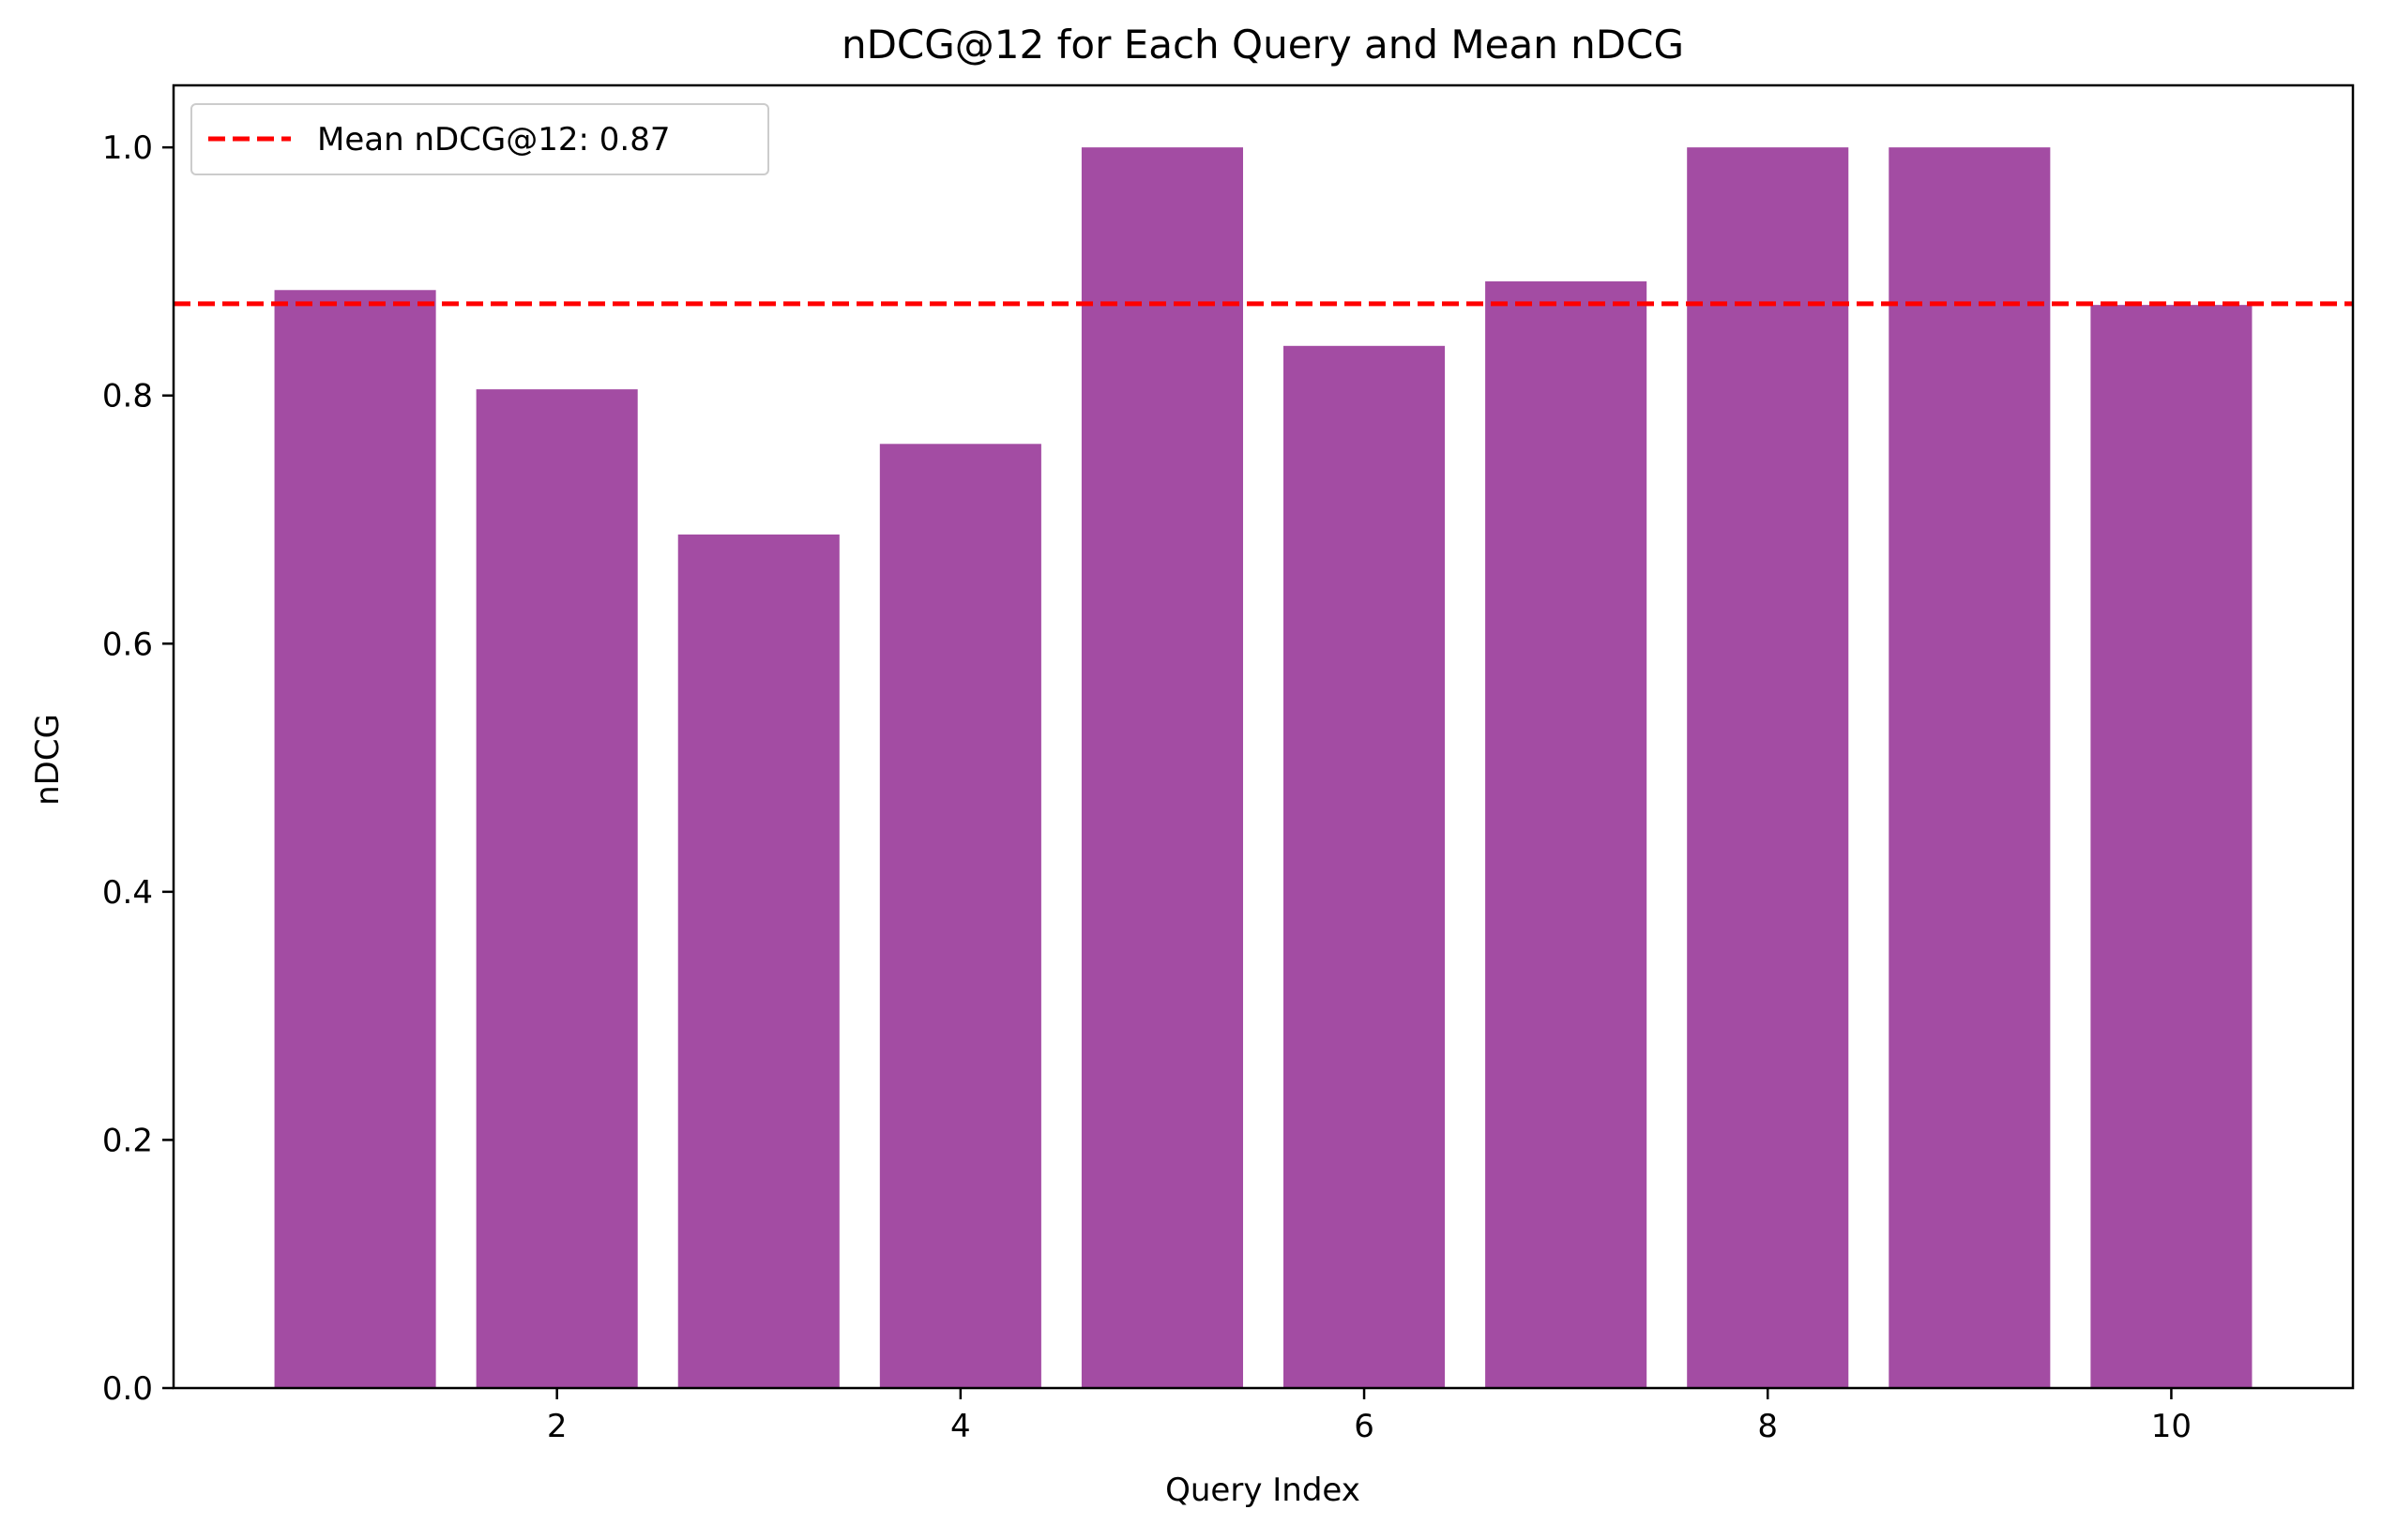 This screenshot has height=1540, width=2382. What do you see at coordinates (127, 396) in the screenshot?
I see `y-tick-label: 0.8` at bounding box center [127, 396].